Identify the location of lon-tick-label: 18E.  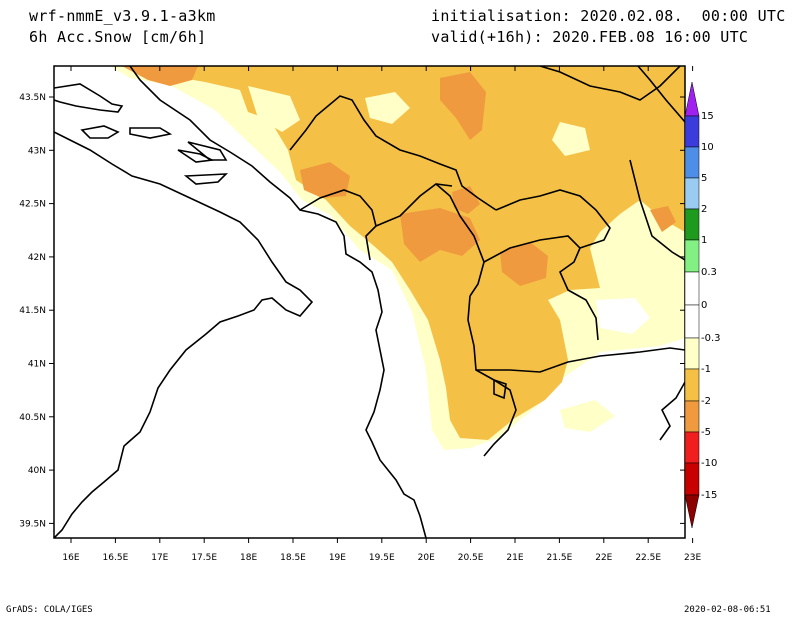
(248, 558).